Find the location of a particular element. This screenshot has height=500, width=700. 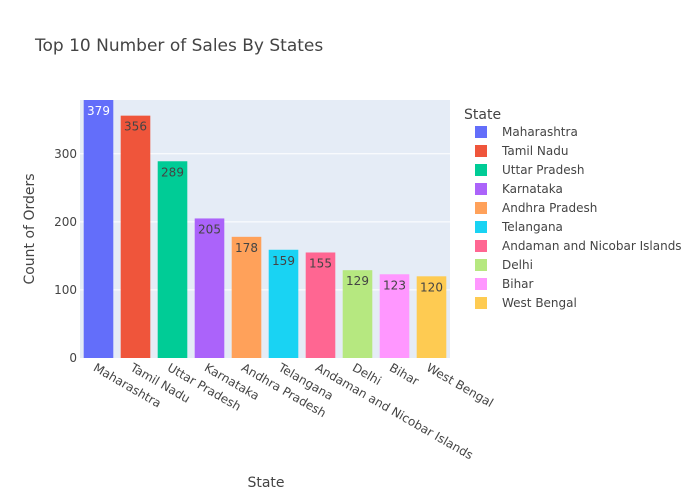

bar-value-label: 178 is located at coordinates (246, 248).